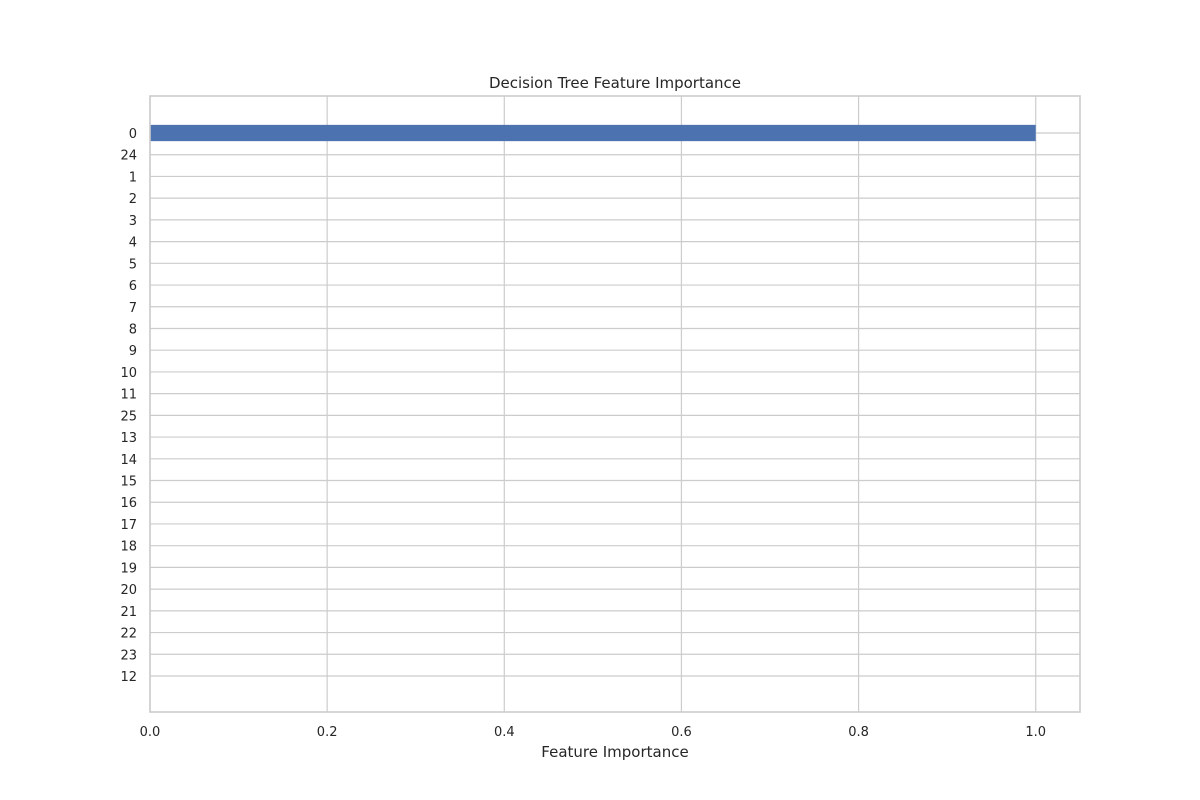 The width and height of the screenshot is (1200, 800). What do you see at coordinates (128, 460) in the screenshot?
I see `y-tick-label: 14` at bounding box center [128, 460].